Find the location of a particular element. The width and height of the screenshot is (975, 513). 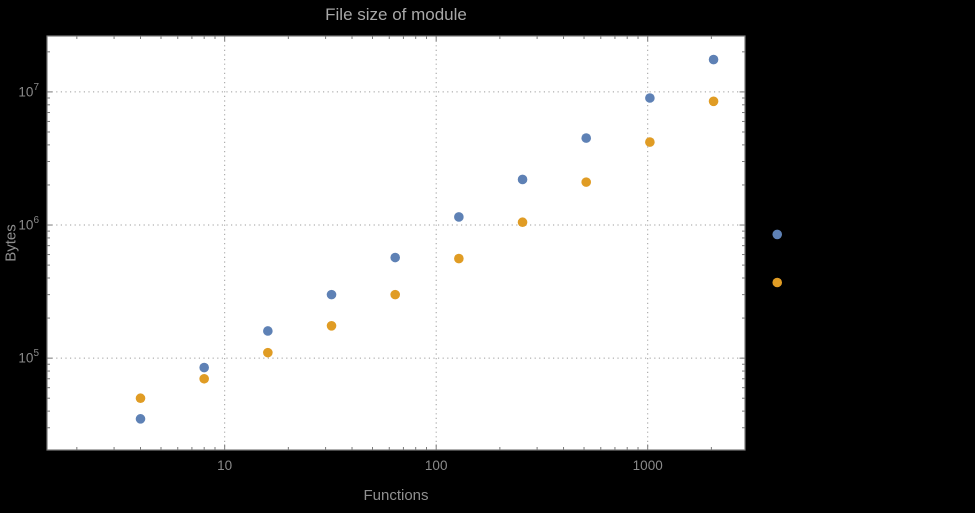

x-tick-label: 10 is located at coordinates (224, 465).